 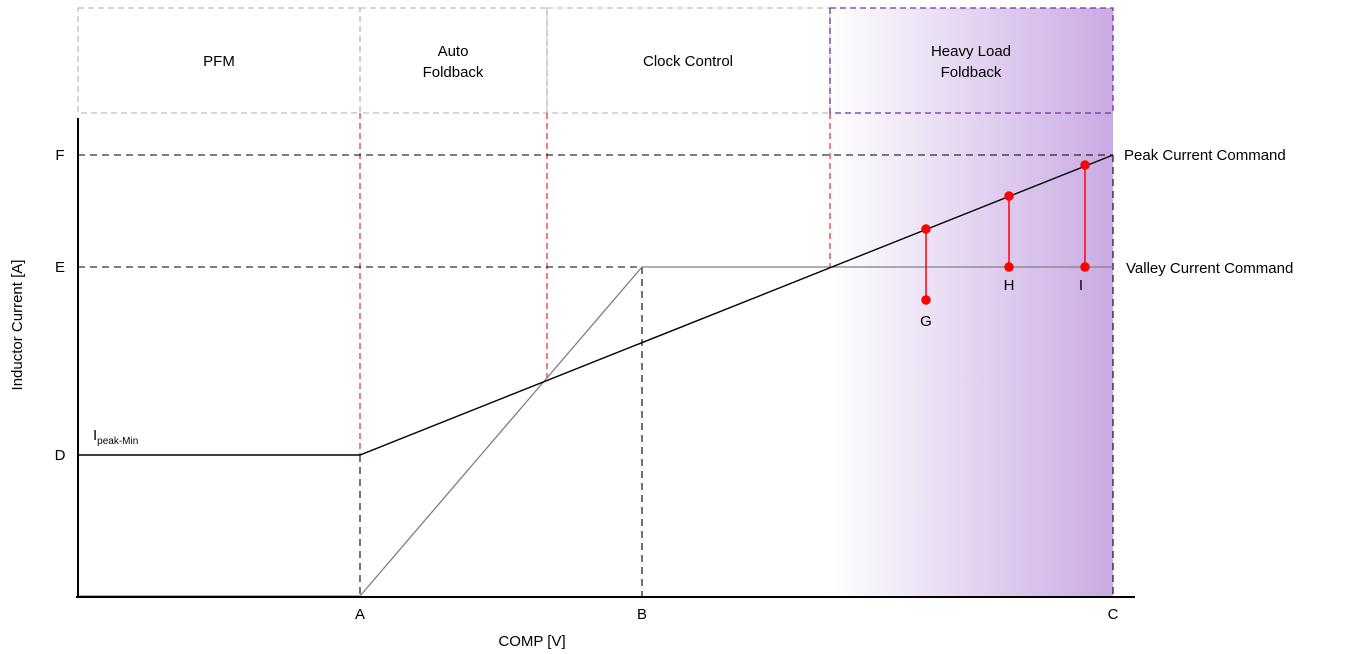 I want to click on y-tick-f: F, so click(x=59, y=155).